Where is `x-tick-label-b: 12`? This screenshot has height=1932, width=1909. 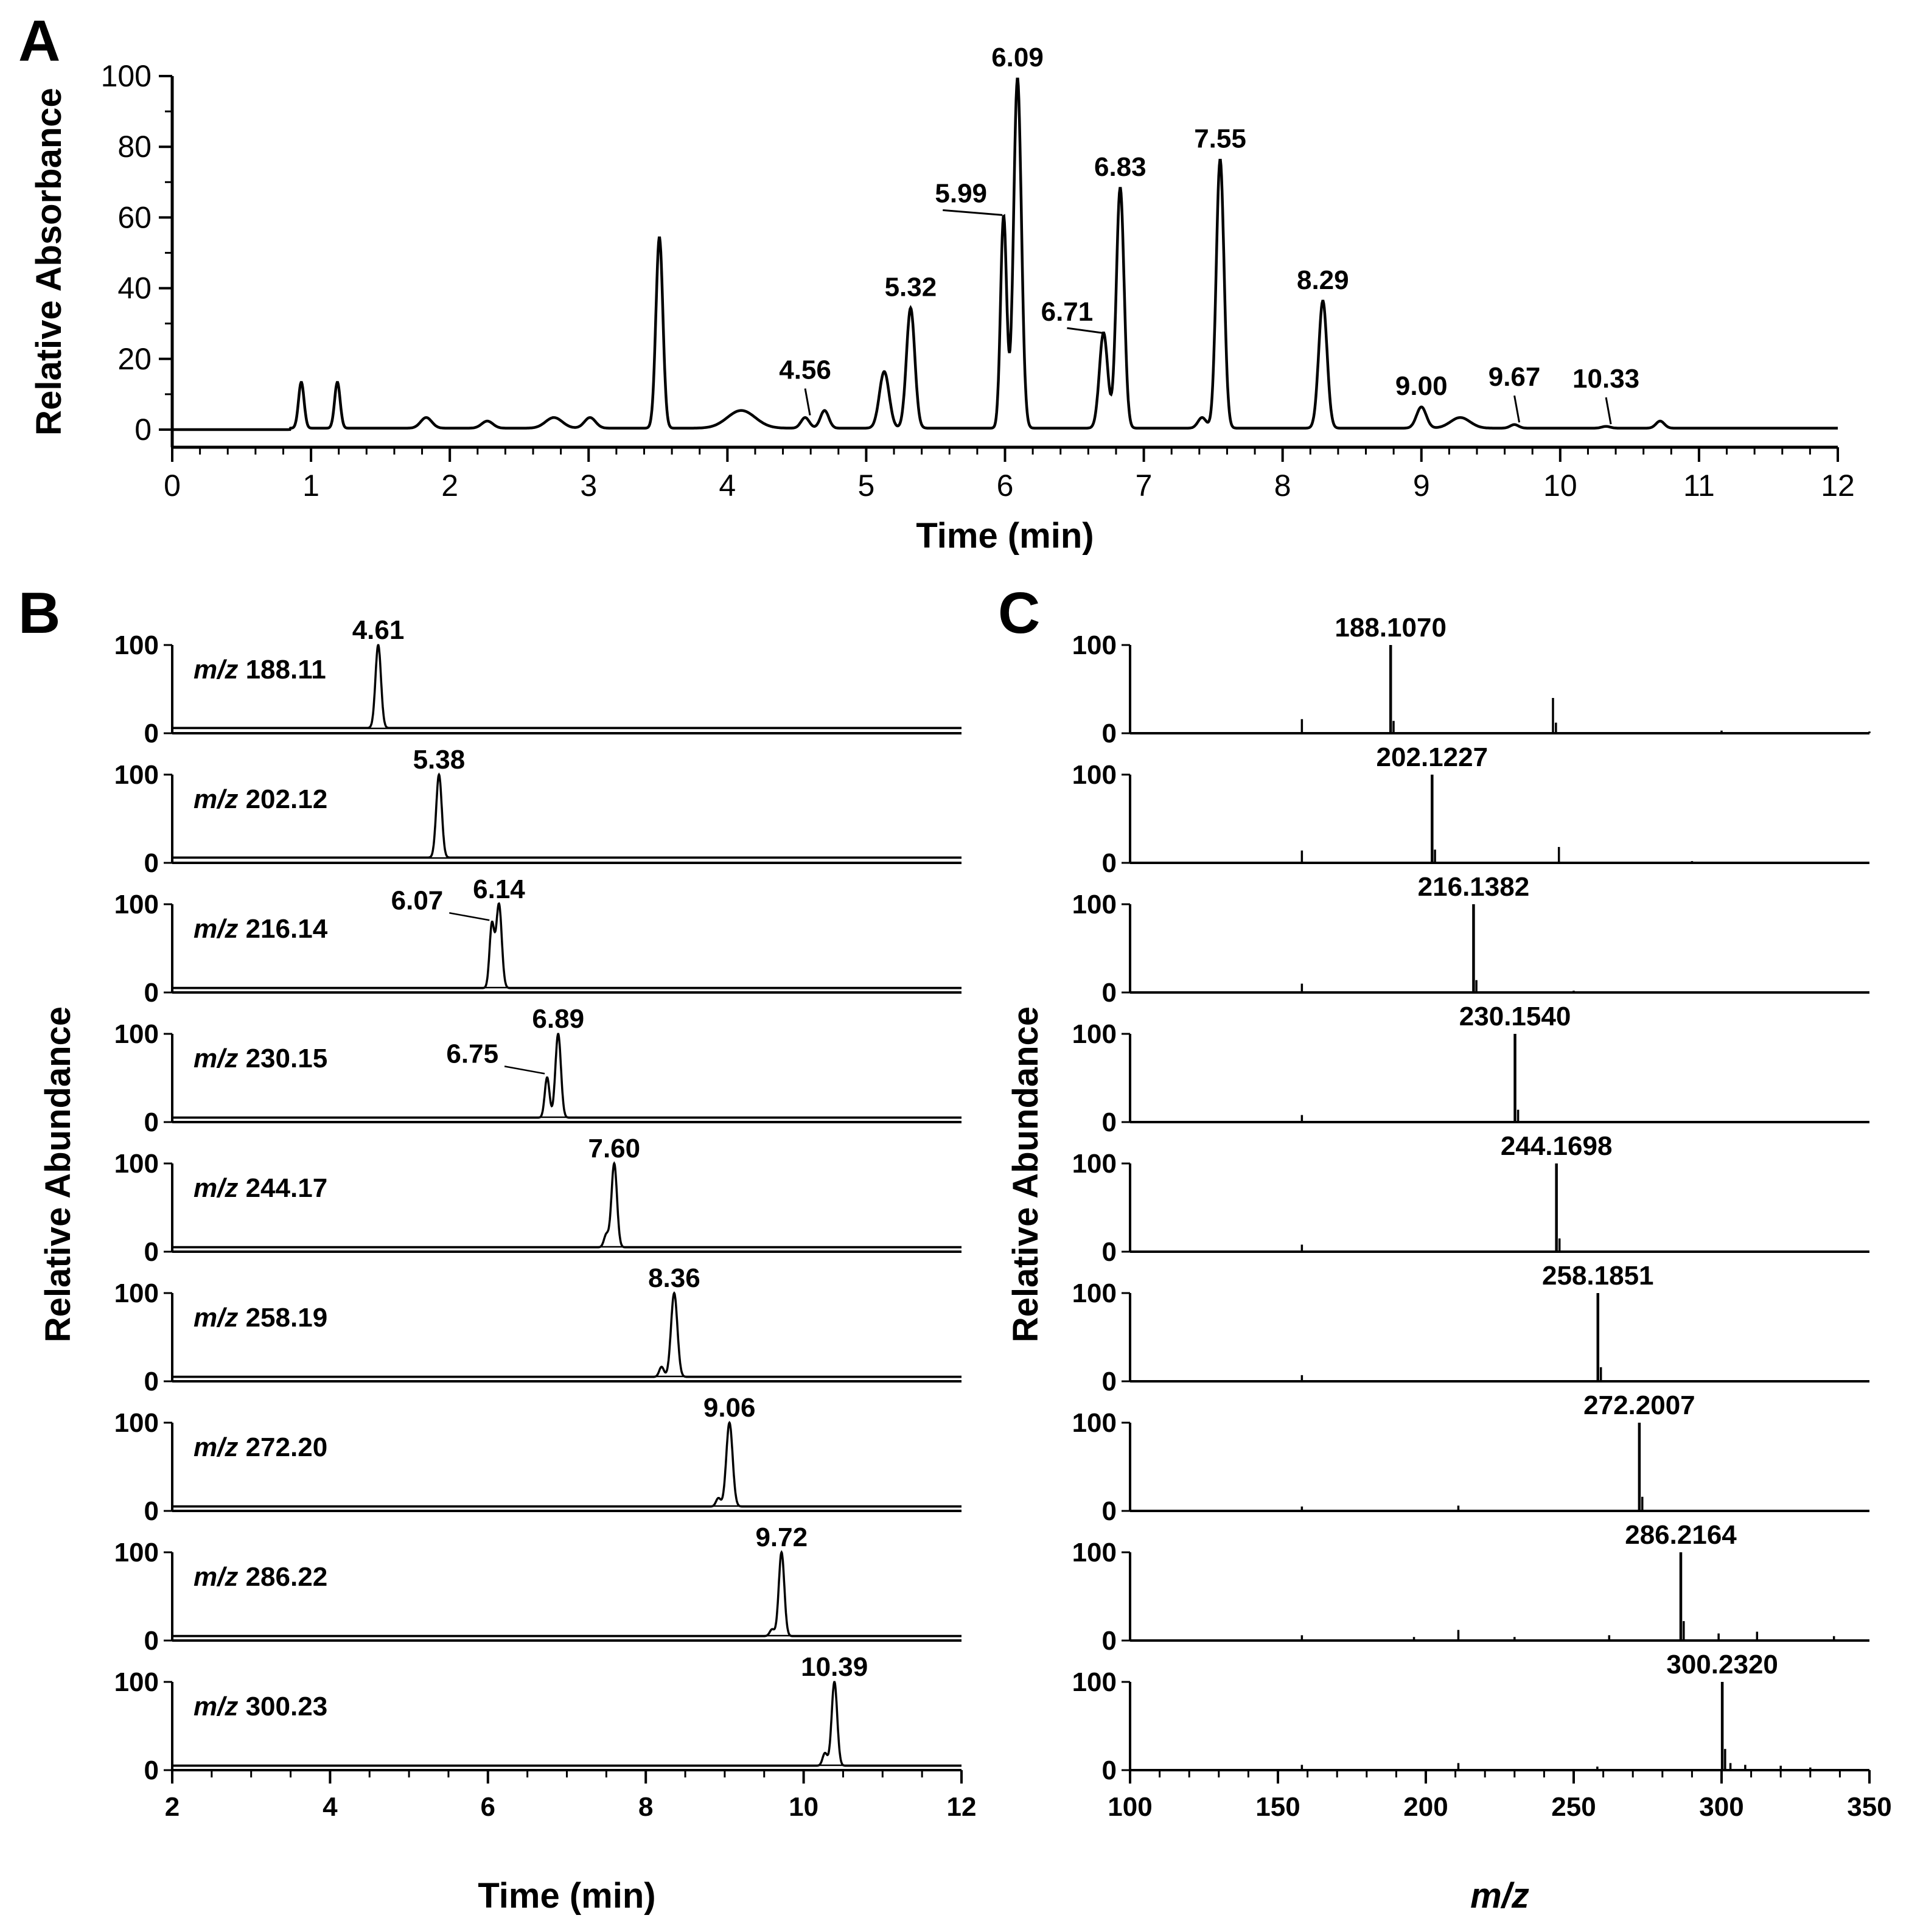 x-tick-label-b: 12 is located at coordinates (962, 1807).